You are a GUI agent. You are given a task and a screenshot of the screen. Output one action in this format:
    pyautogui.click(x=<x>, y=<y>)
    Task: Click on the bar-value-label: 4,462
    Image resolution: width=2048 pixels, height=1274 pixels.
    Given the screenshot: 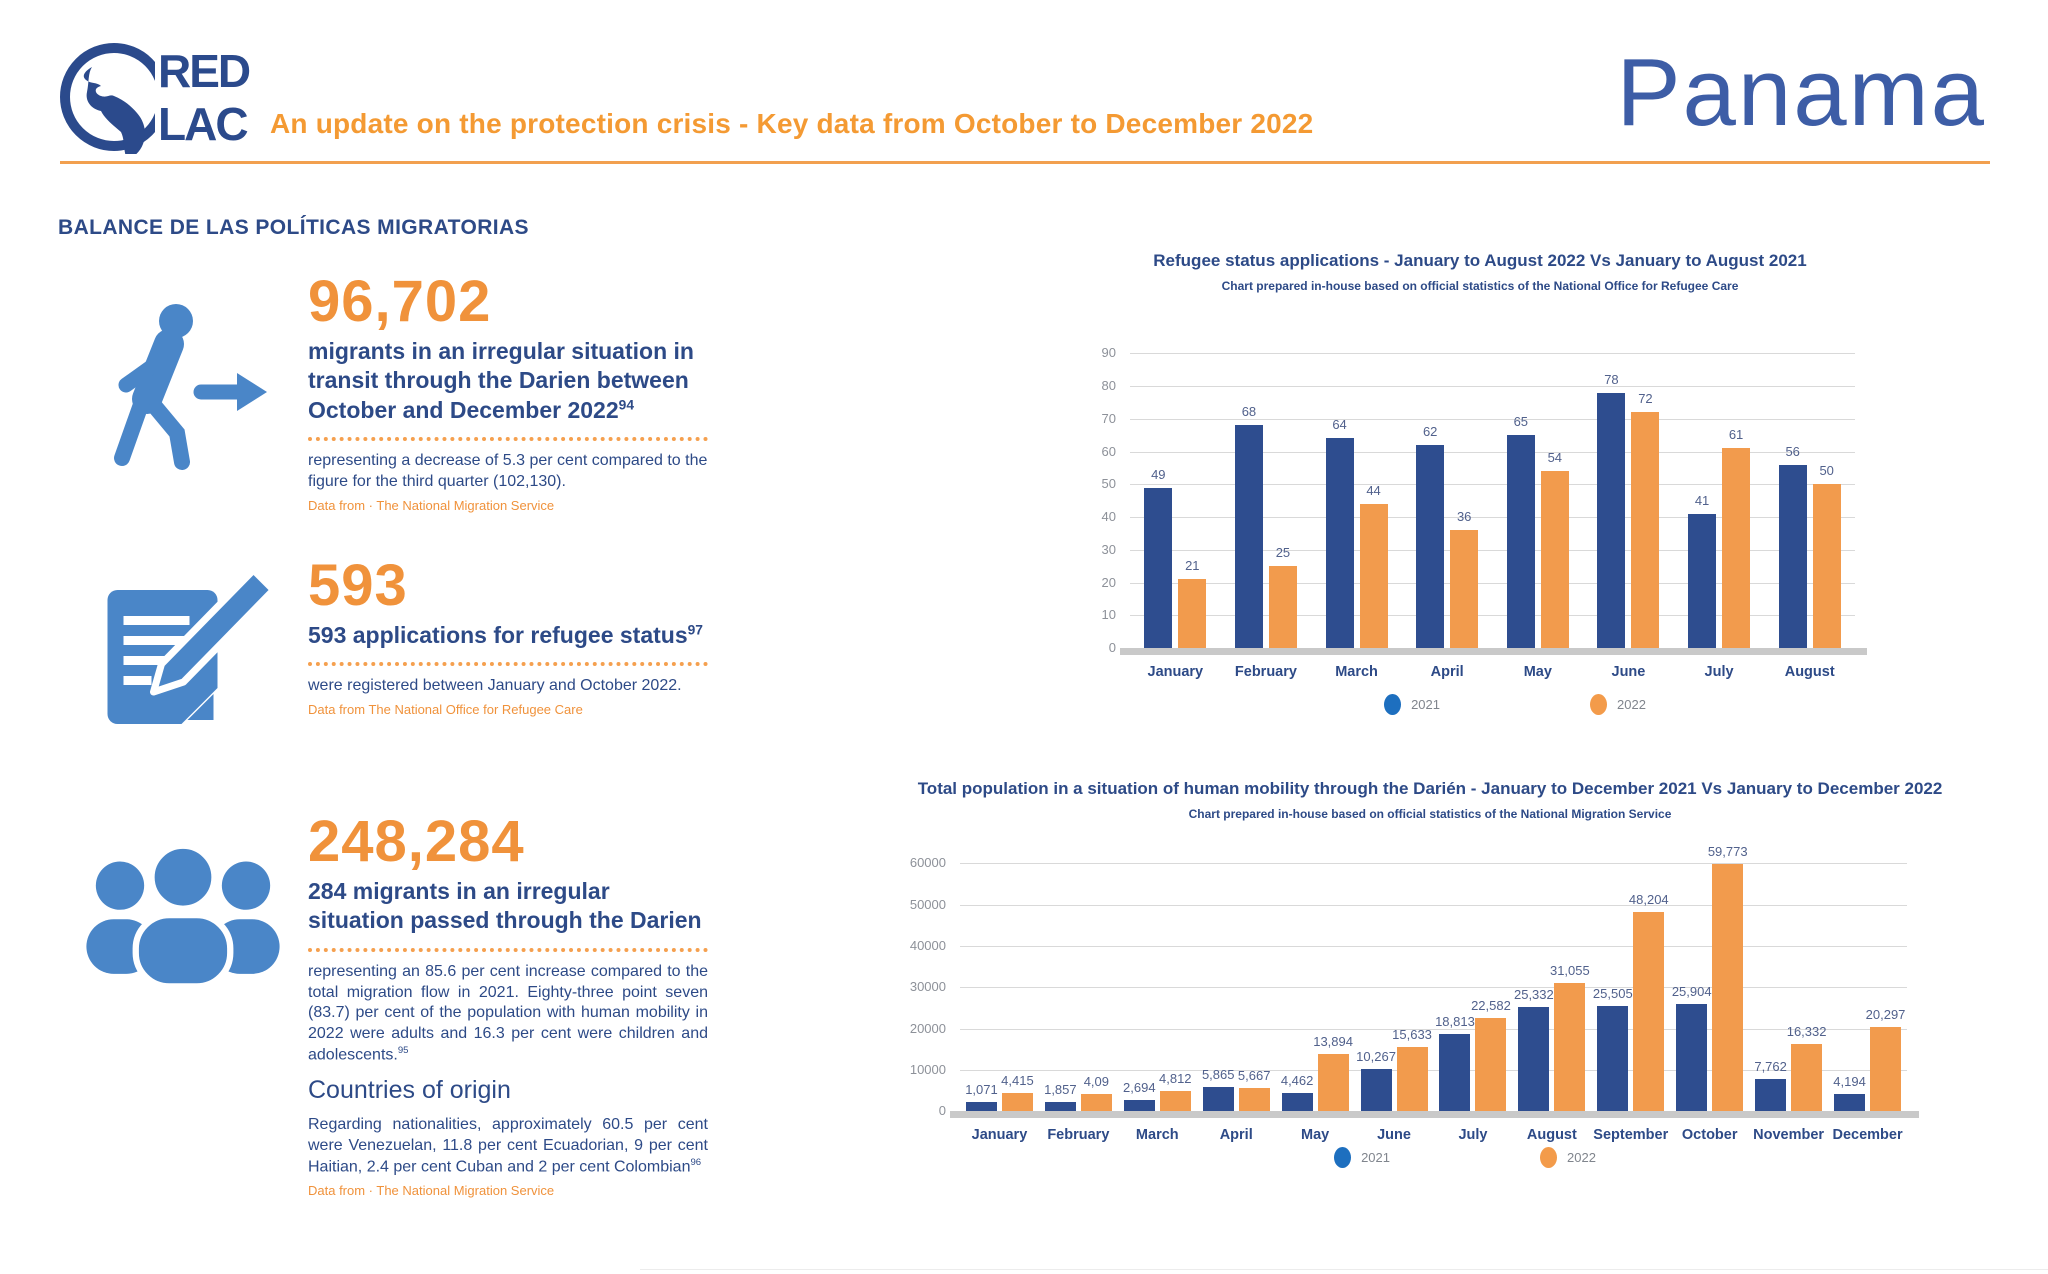 What is the action you would take?
    pyautogui.click(x=1297, y=1080)
    